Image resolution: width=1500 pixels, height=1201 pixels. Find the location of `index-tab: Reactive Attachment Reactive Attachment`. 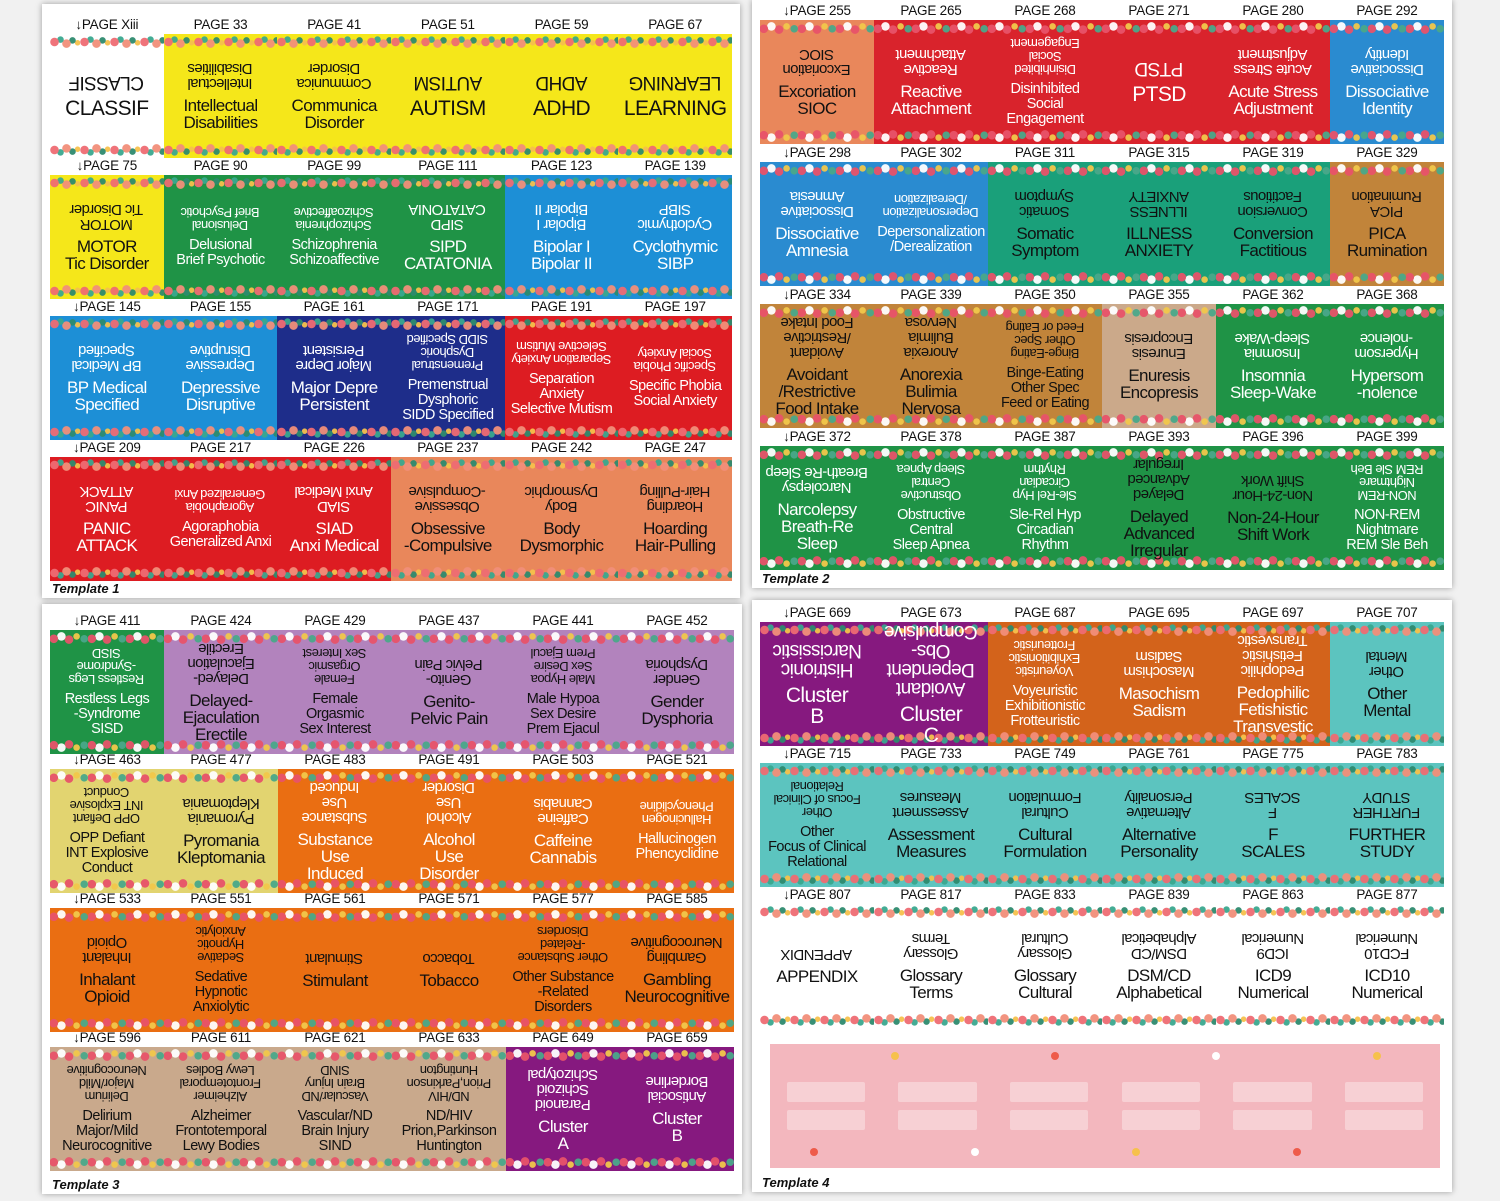

index-tab: Reactive Attachment Reactive Attachment is located at coordinates (931, 82).